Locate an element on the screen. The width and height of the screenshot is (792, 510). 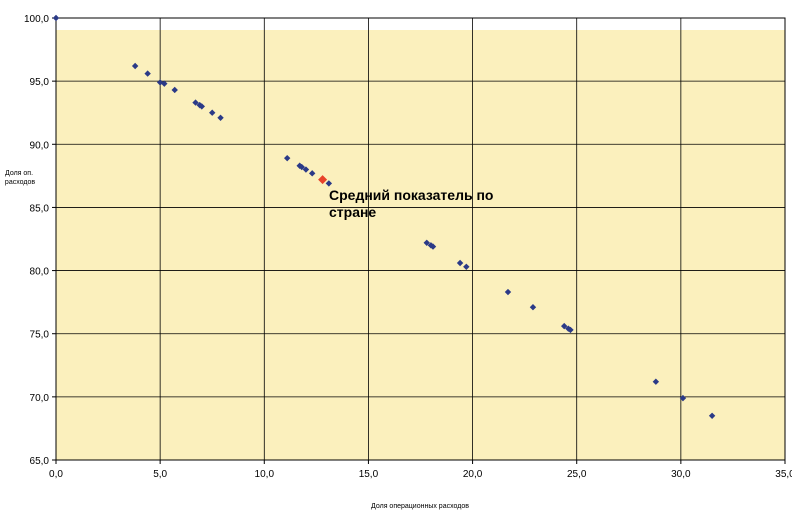
x-tick-label: 15,0 is located at coordinates (369, 474).